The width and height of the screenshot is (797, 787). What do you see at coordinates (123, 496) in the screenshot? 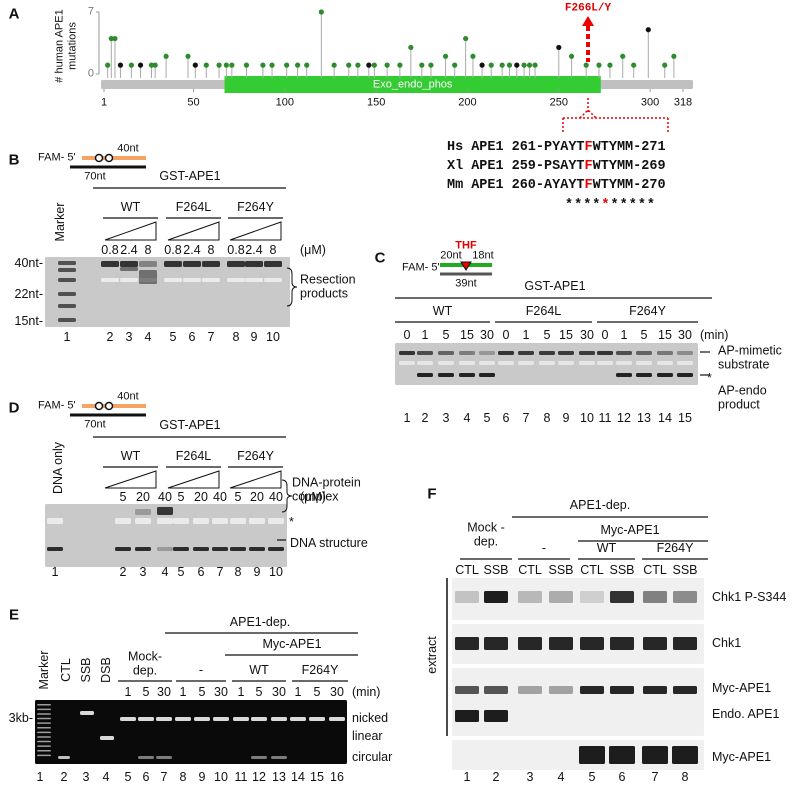
I see `concentration-label: 5` at bounding box center [123, 496].